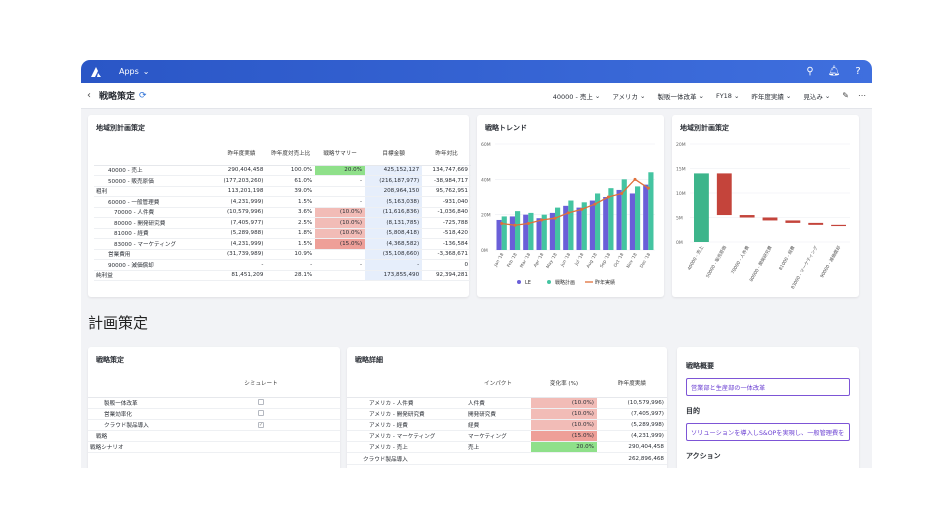 The image size is (939, 527). I want to click on rate-cell: 20.0%, so click(564, 447).